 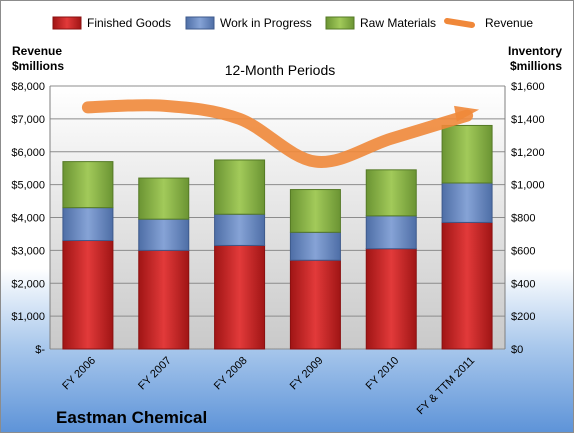 What do you see at coordinates (200, 23) in the screenshot?
I see `legend-swatch-work-in-progress` at bounding box center [200, 23].